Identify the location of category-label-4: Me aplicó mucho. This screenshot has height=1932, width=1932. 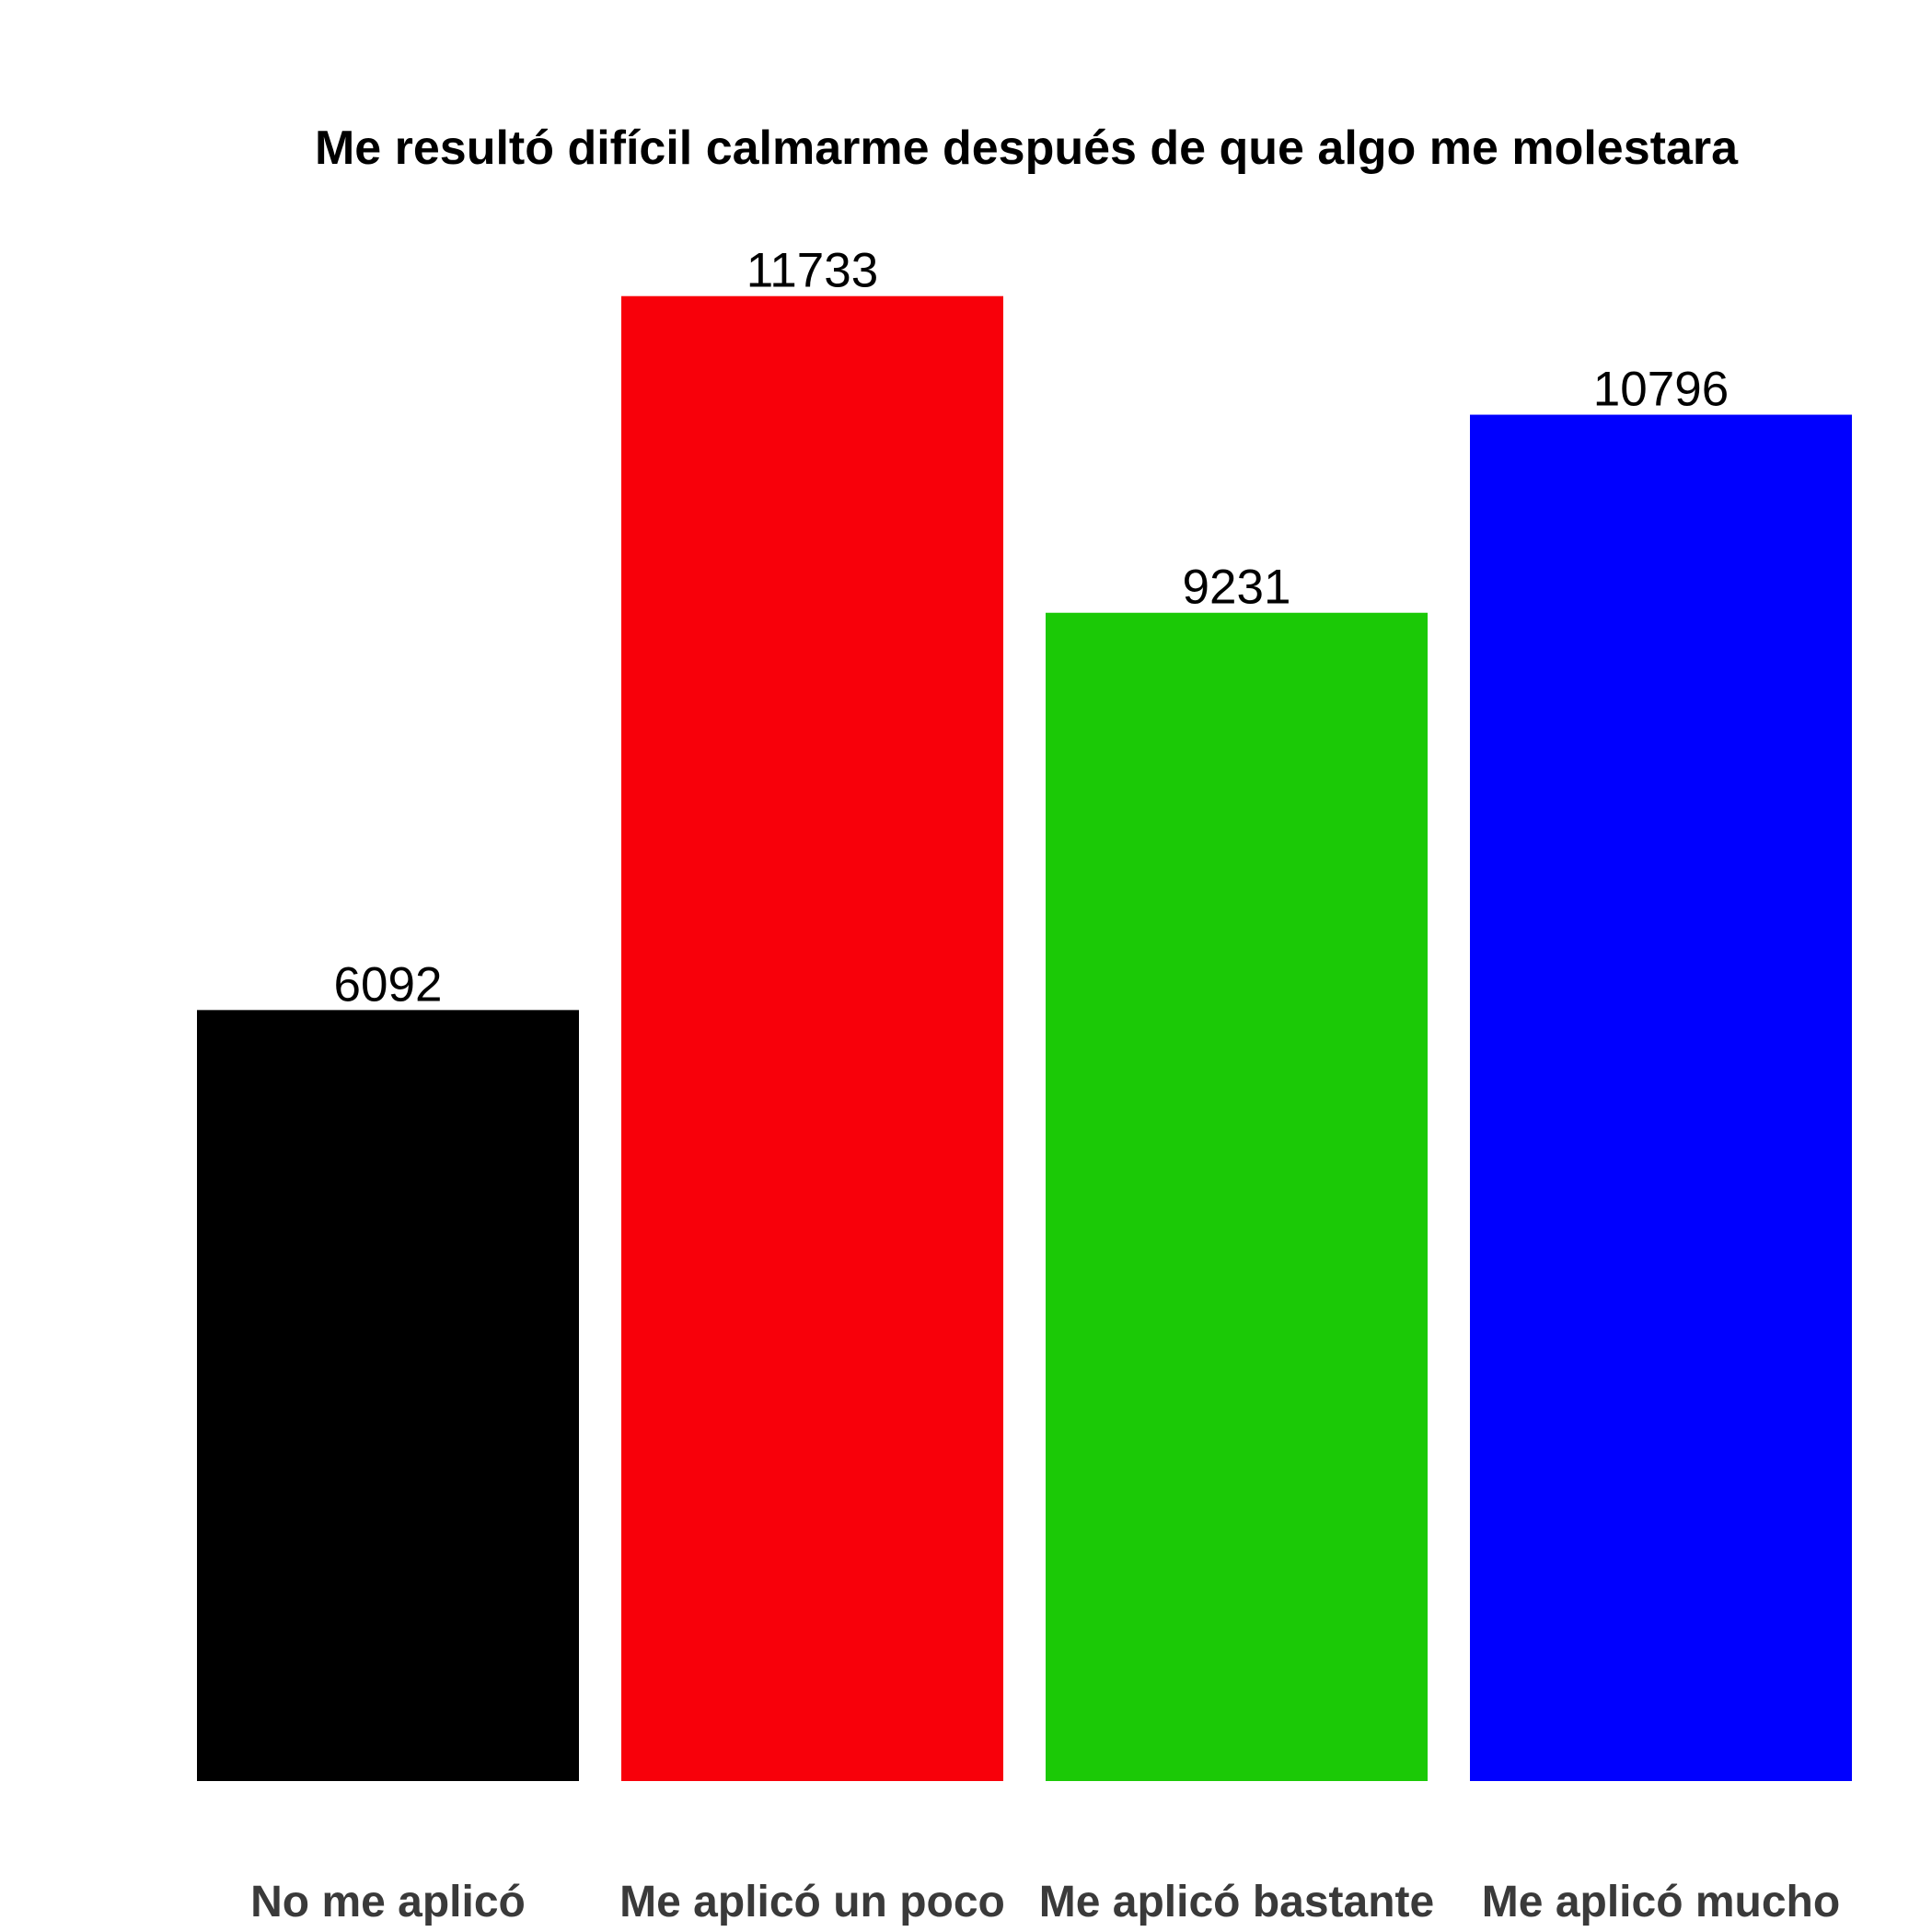
(1661, 1902).